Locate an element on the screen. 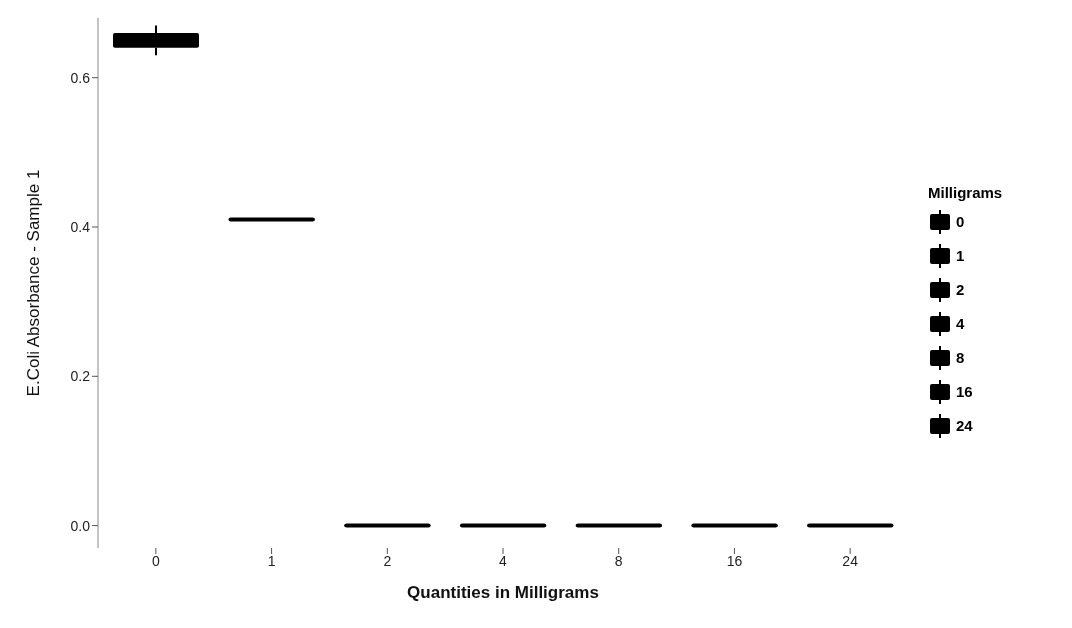  legend-title: Milligrams is located at coordinates (966, 192).